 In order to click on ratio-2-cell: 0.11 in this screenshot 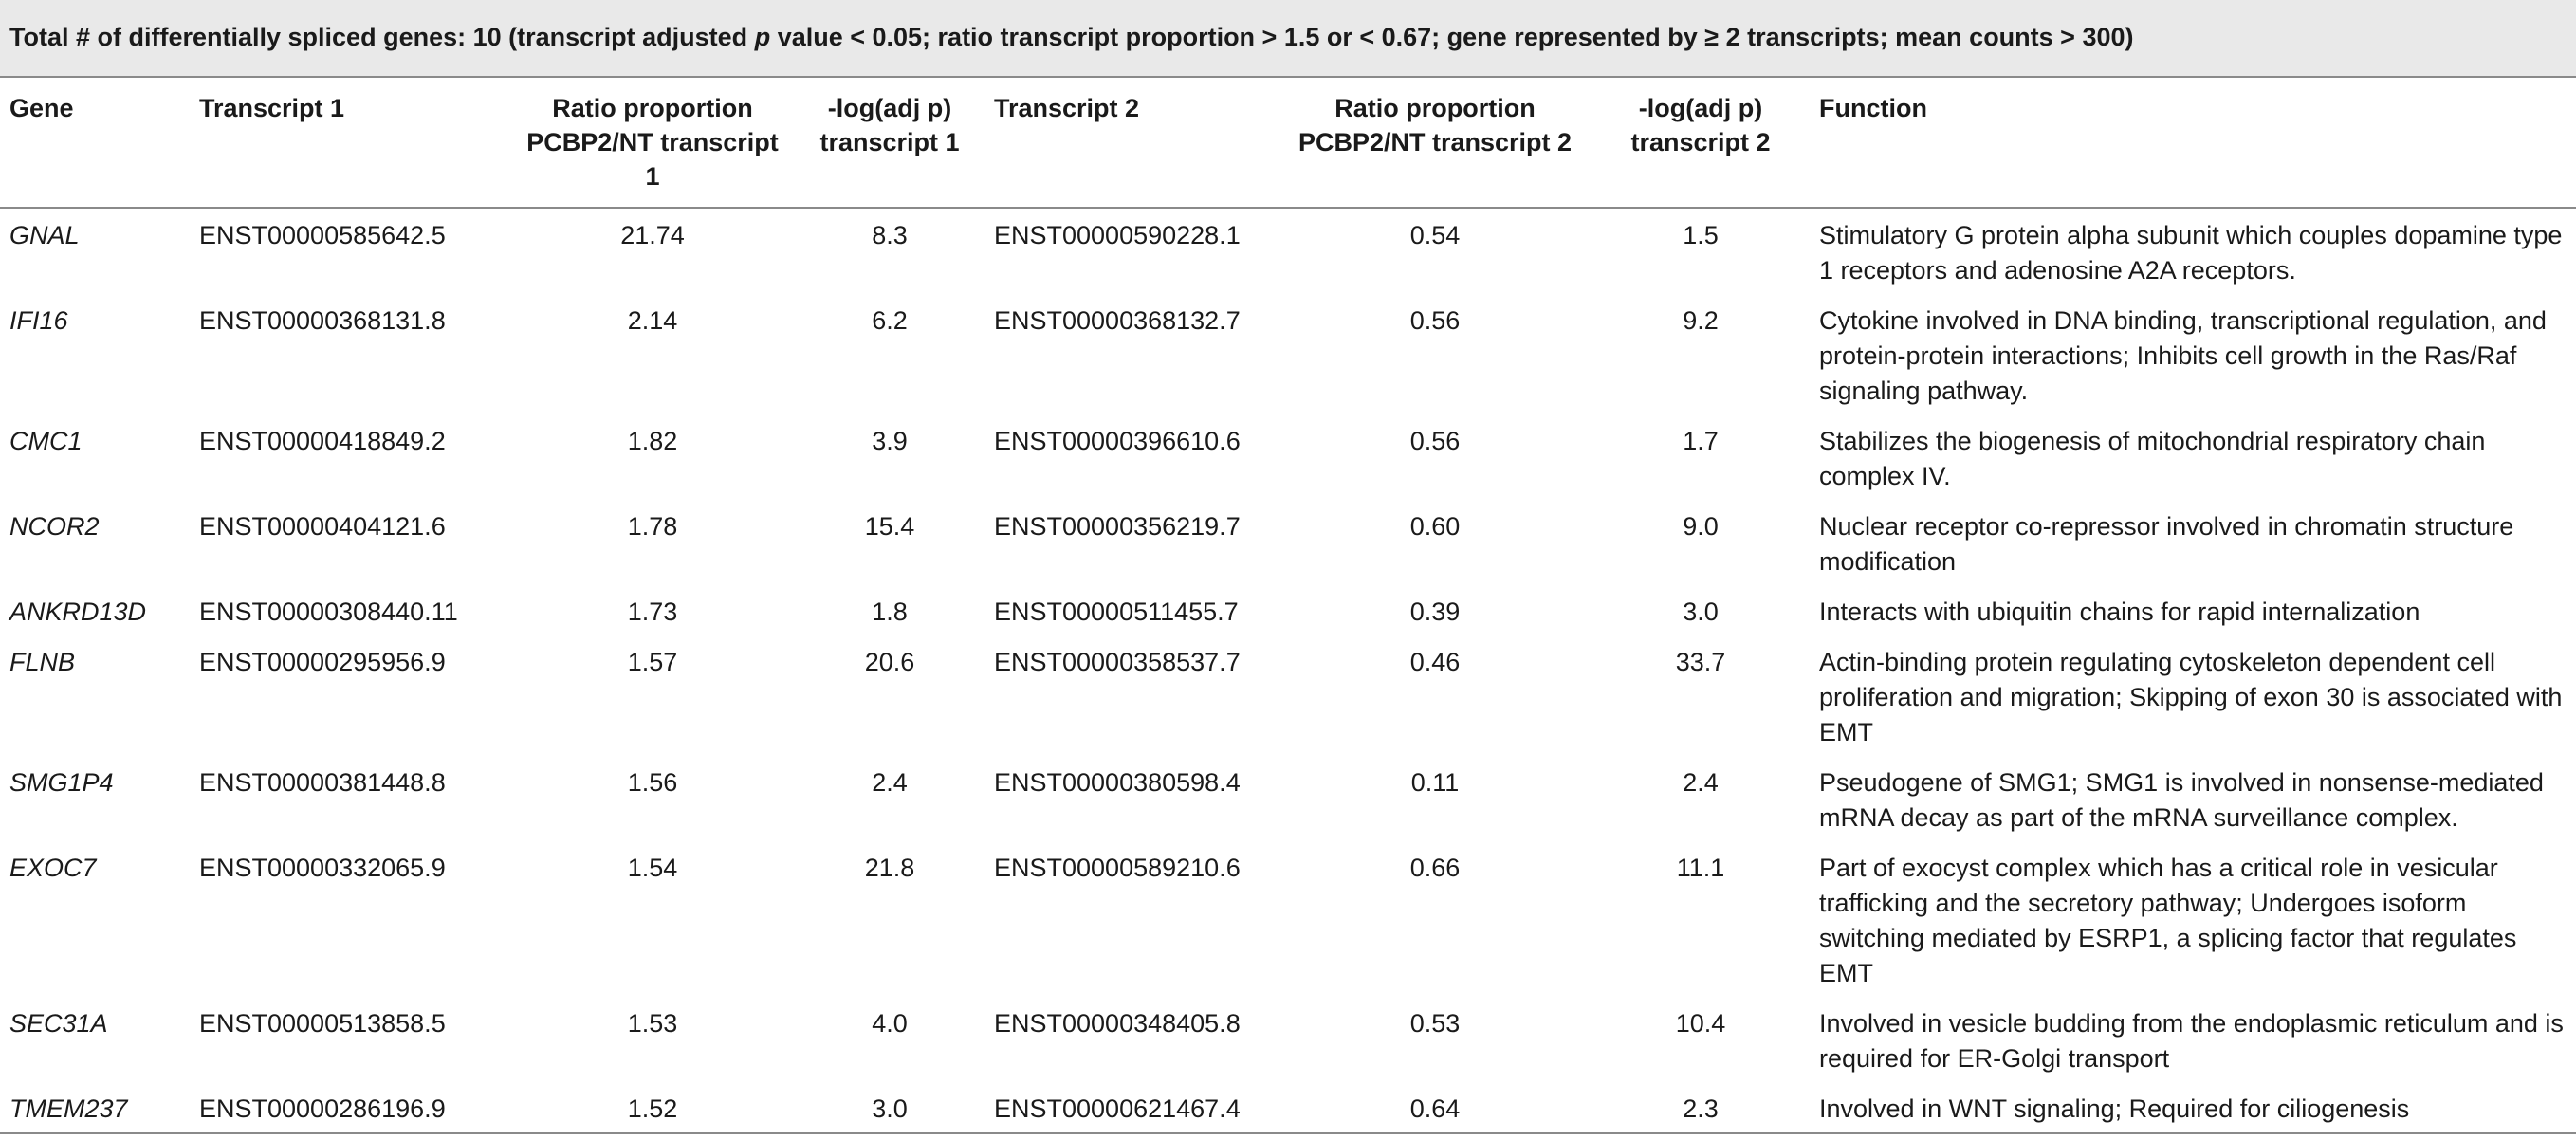, I will do `click(1435, 782)`.